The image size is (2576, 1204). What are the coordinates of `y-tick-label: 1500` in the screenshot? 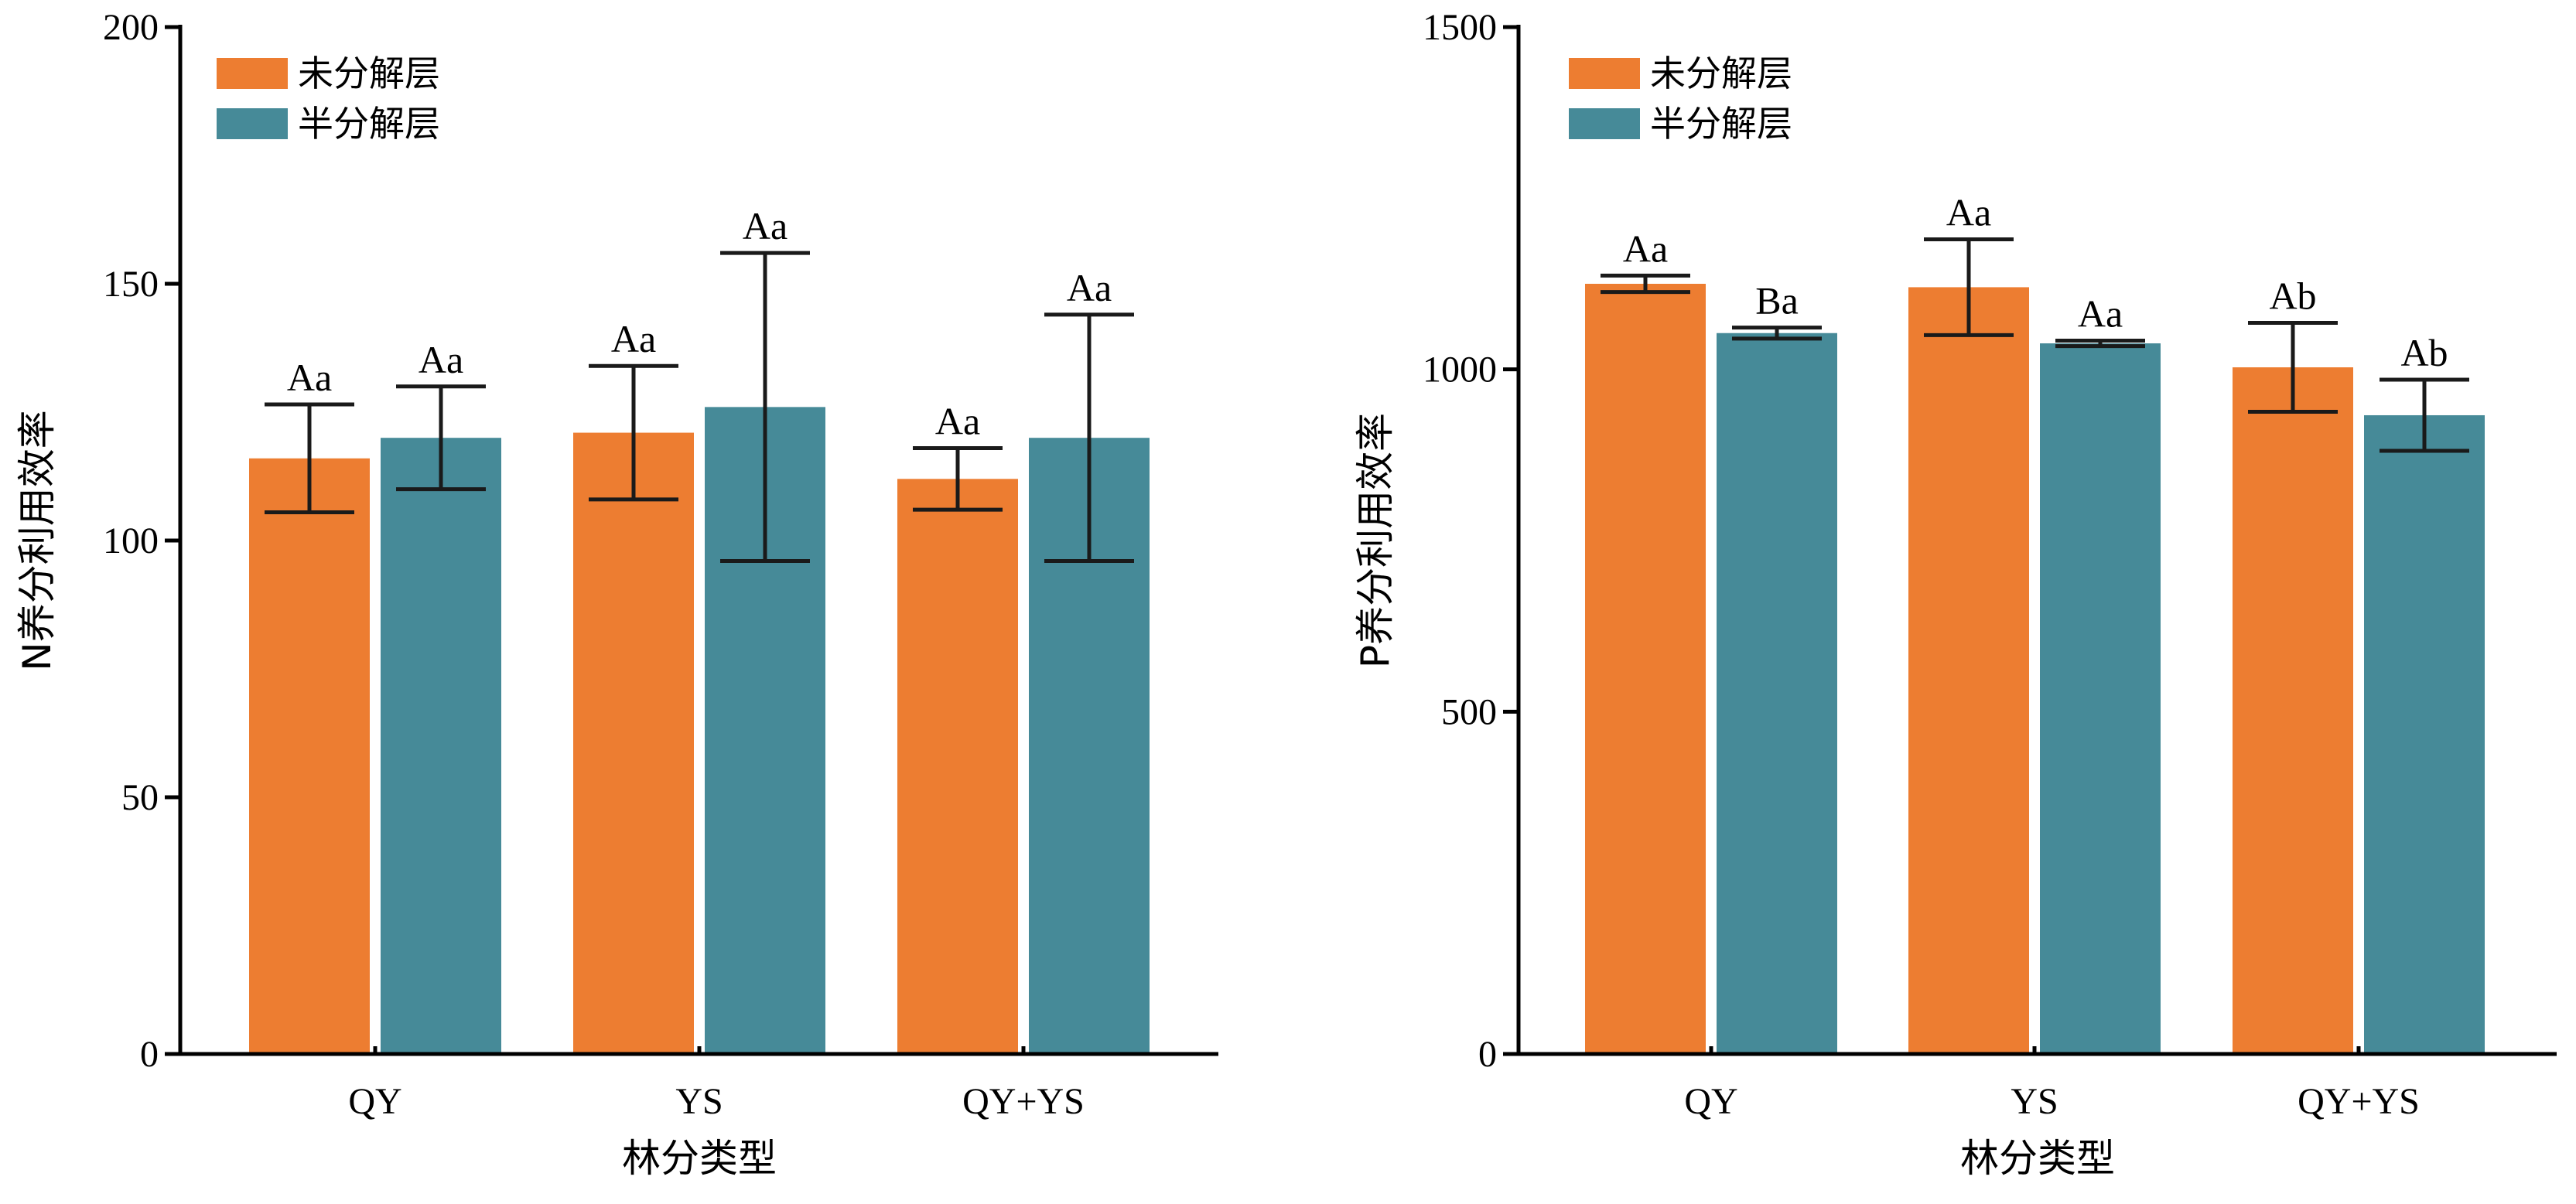 It's located at (1460, 27).